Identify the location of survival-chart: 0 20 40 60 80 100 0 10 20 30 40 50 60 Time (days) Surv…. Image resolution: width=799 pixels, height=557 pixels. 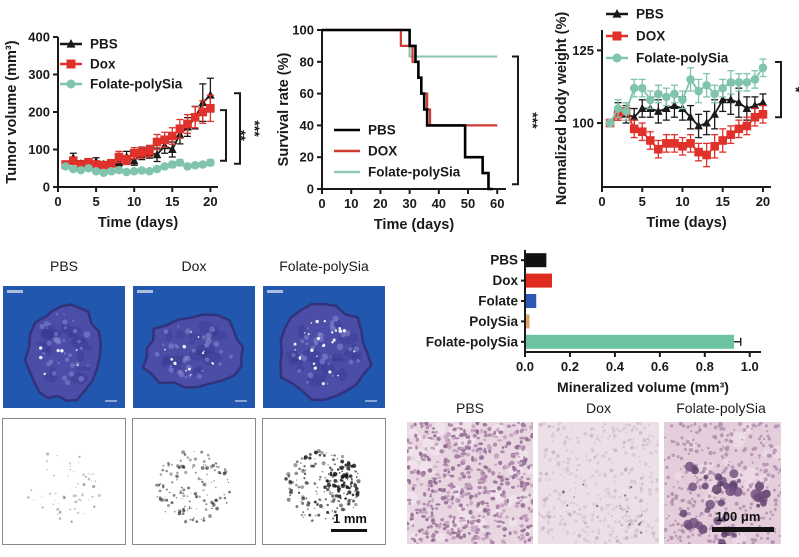
(408, 128).